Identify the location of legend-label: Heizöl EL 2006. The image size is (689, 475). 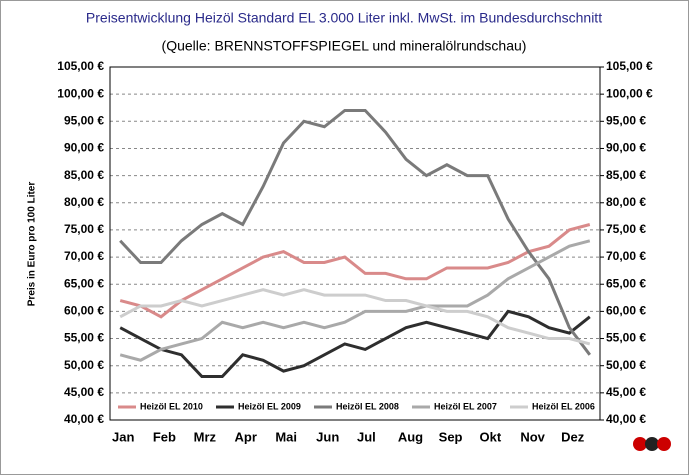
(563, 406).